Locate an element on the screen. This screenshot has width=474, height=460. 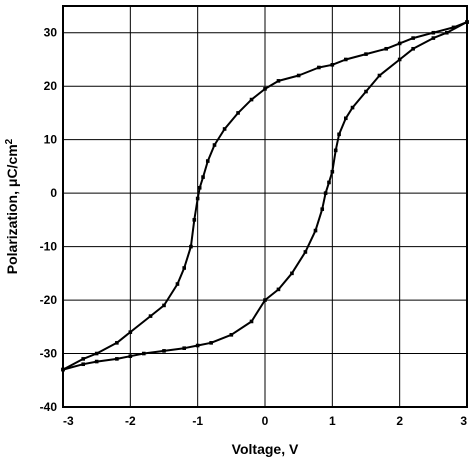
x-tick-label: -3 is located at coordinates (68, 421).